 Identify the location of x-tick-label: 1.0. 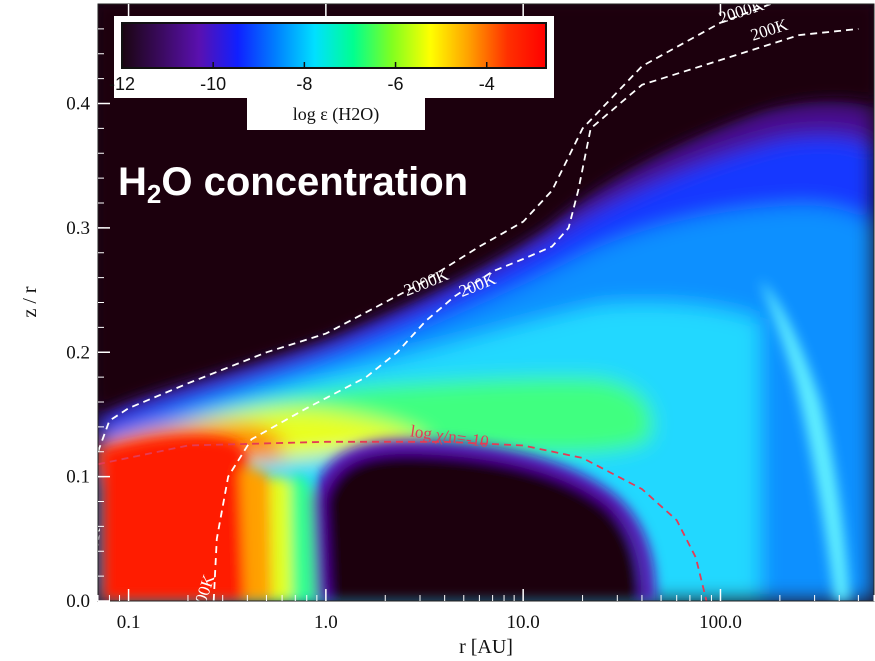
(326, 622).